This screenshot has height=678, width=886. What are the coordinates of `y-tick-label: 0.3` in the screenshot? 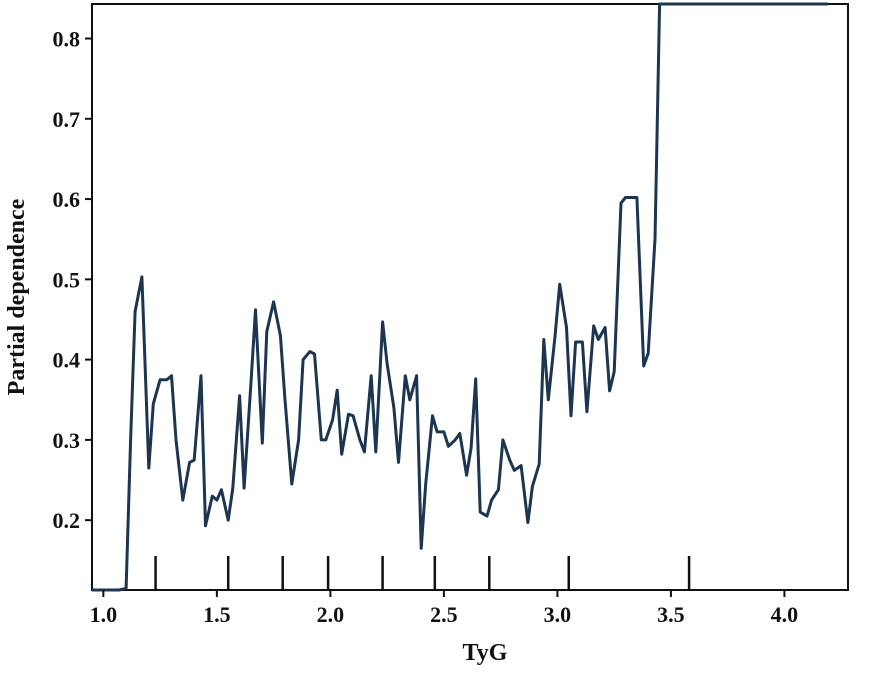 It's located at (67, 440).